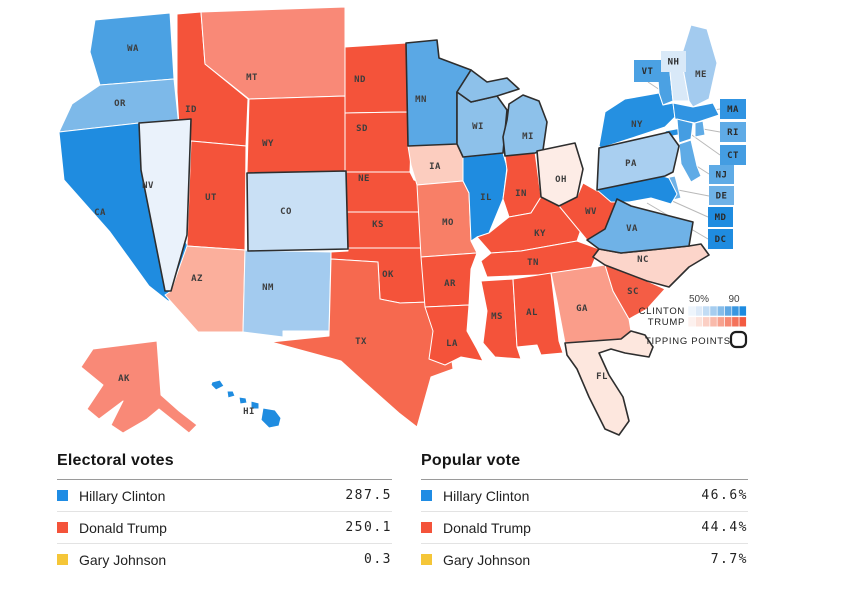 The height and width of the screenshot is (605, 850). Describe the element at coordinates (637, 125) in the screenshot. I see `state-label-NY: NY` at that location.